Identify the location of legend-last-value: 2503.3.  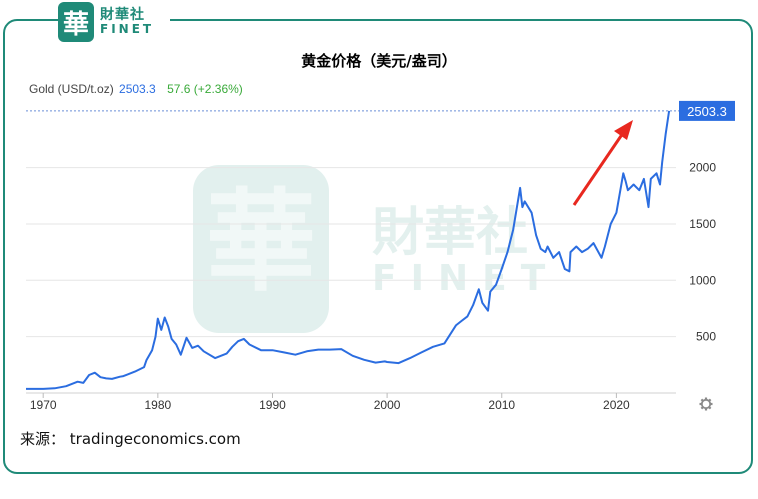
(137, 89).